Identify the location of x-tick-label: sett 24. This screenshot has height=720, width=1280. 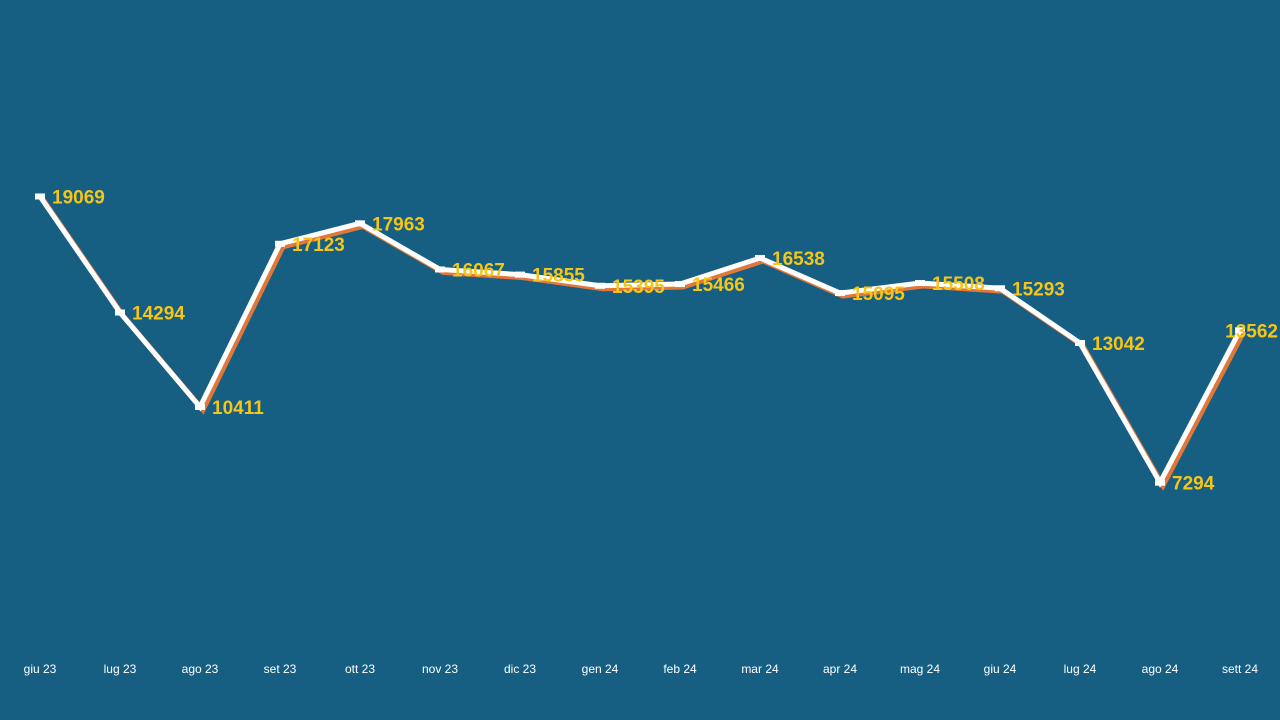
(1240, 669).